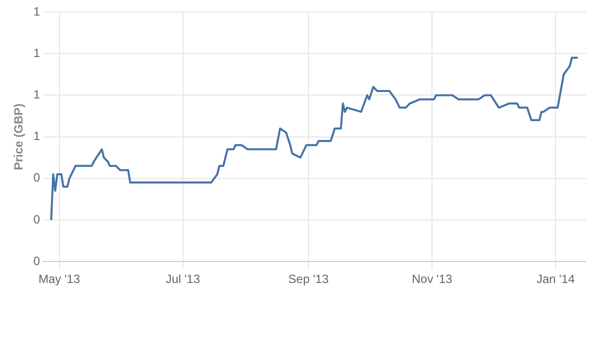  What do you see at coordinates (19, 136) in the screenshot?
I see `y-axis-title: Price (GBP)` at bounding box center [19, 136].